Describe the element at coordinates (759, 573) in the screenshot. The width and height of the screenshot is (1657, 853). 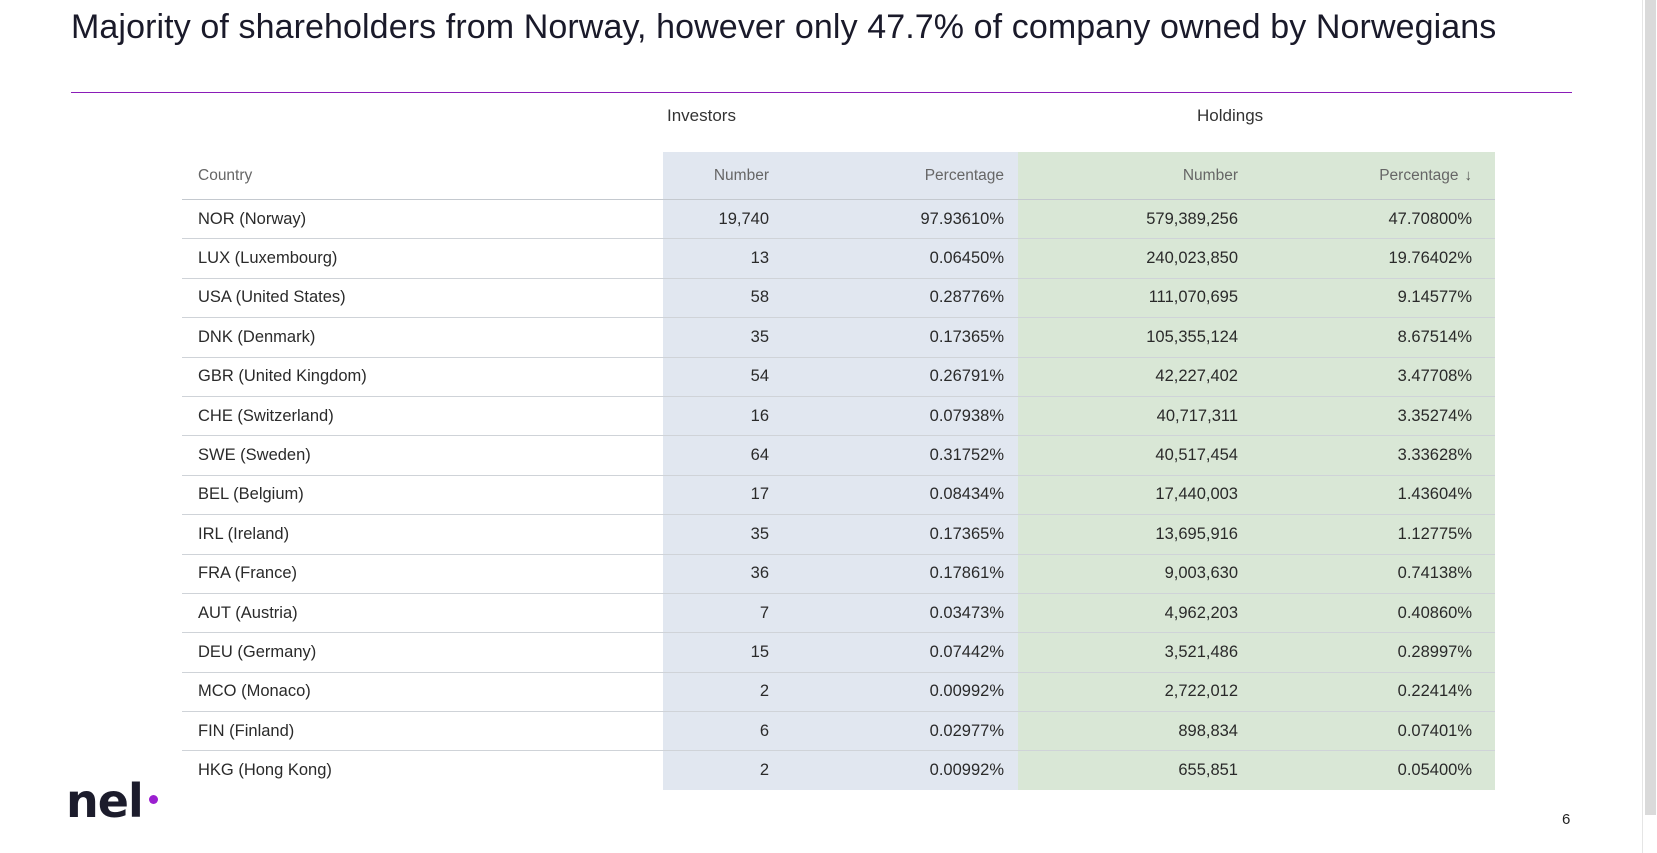
I see `cell-investors-number: 36` at that location.